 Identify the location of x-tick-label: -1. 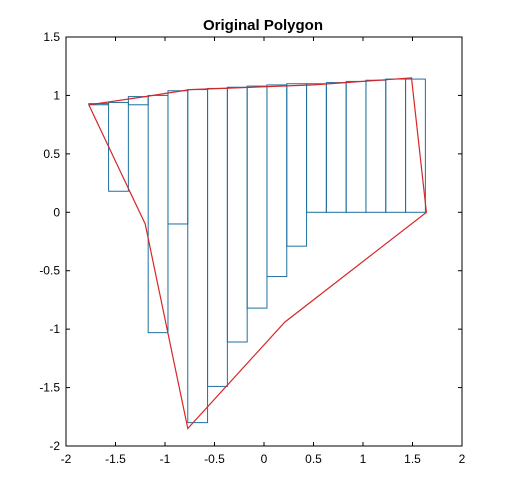
(165, 459).